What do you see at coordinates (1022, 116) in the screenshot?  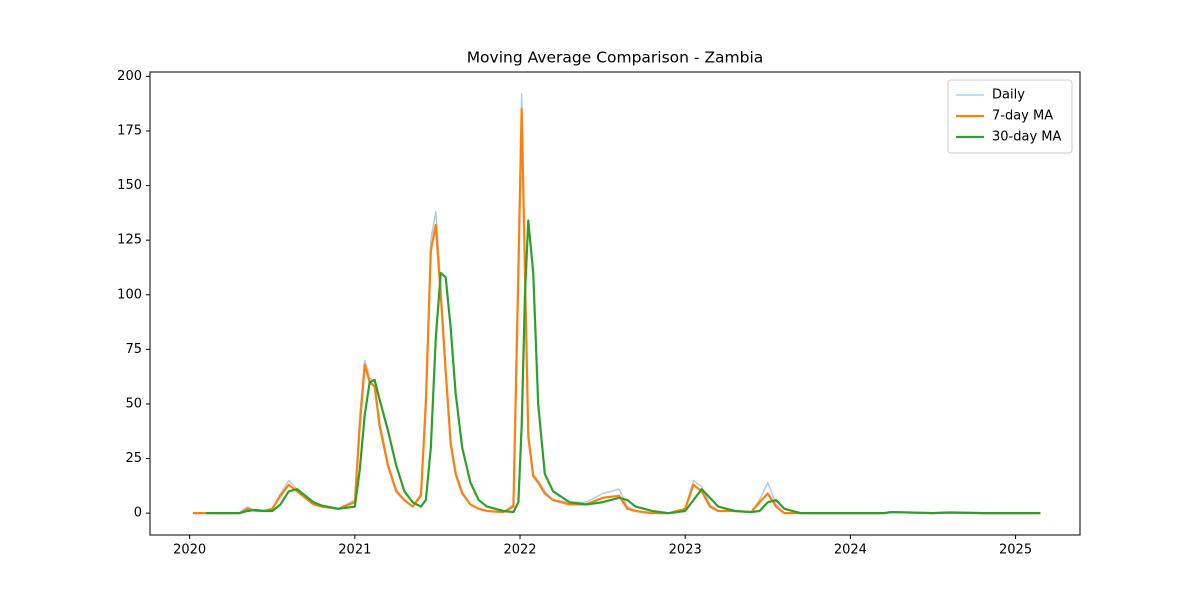 I see `legend-label: 7-day MA` at bounding box center [1022, 116].